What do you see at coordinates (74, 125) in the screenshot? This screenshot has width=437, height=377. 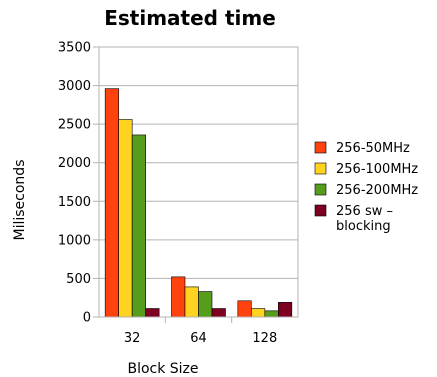 I see `y-tick-label: 2500` at bounding box center [74, 125].